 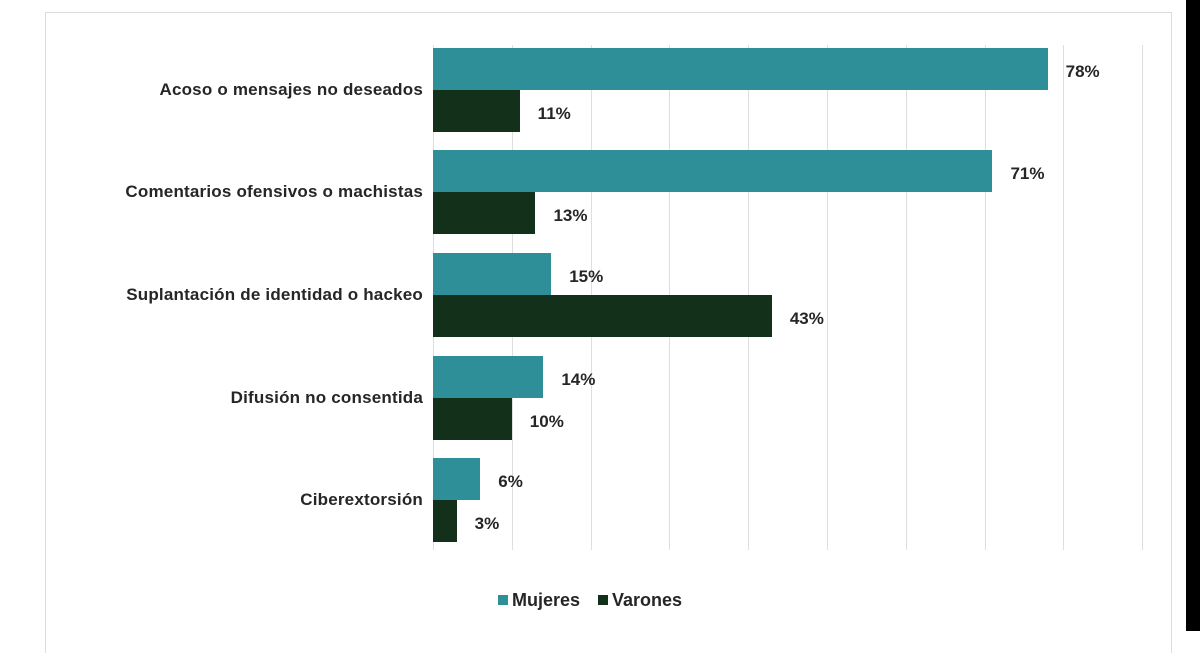 What do you see at coordinates (546, 421) in the screenshot?
I see `data-label: 10%` at bounding box center [546, 421].